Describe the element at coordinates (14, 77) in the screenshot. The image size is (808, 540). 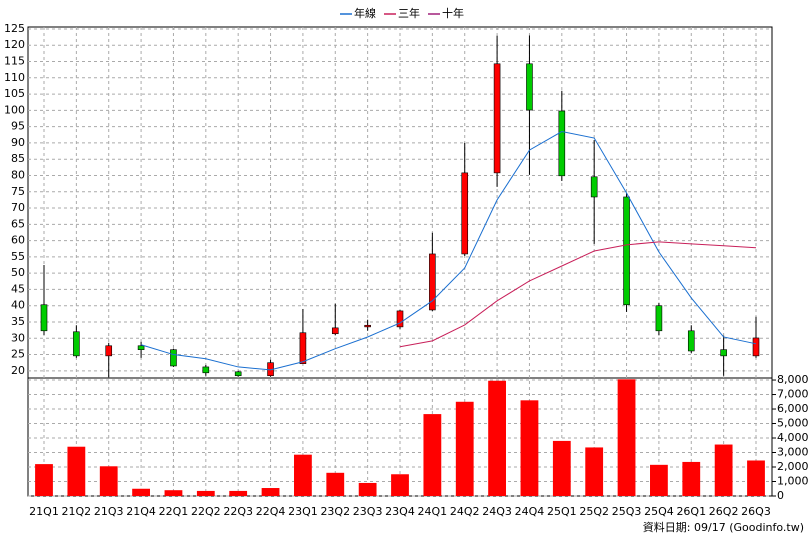
I see `y-tick-label: 110` at that location.